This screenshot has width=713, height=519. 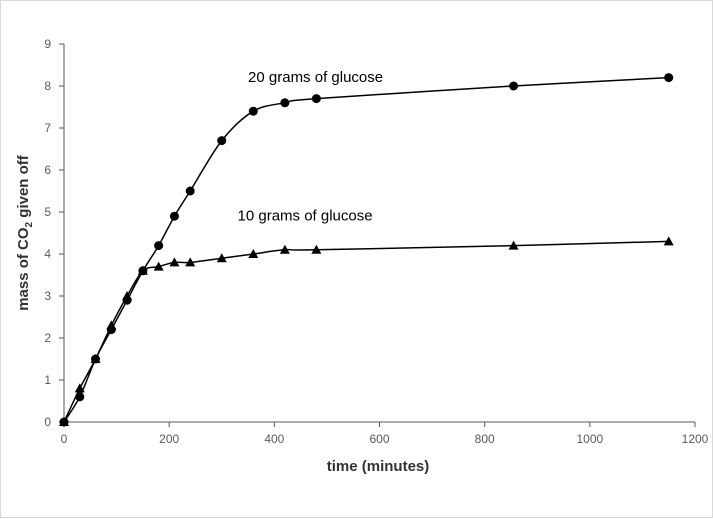 What do you see at coordinates (64, 439) in the screenshot?
I see `x-tick-label: 0` at bounding box center [64, 439].